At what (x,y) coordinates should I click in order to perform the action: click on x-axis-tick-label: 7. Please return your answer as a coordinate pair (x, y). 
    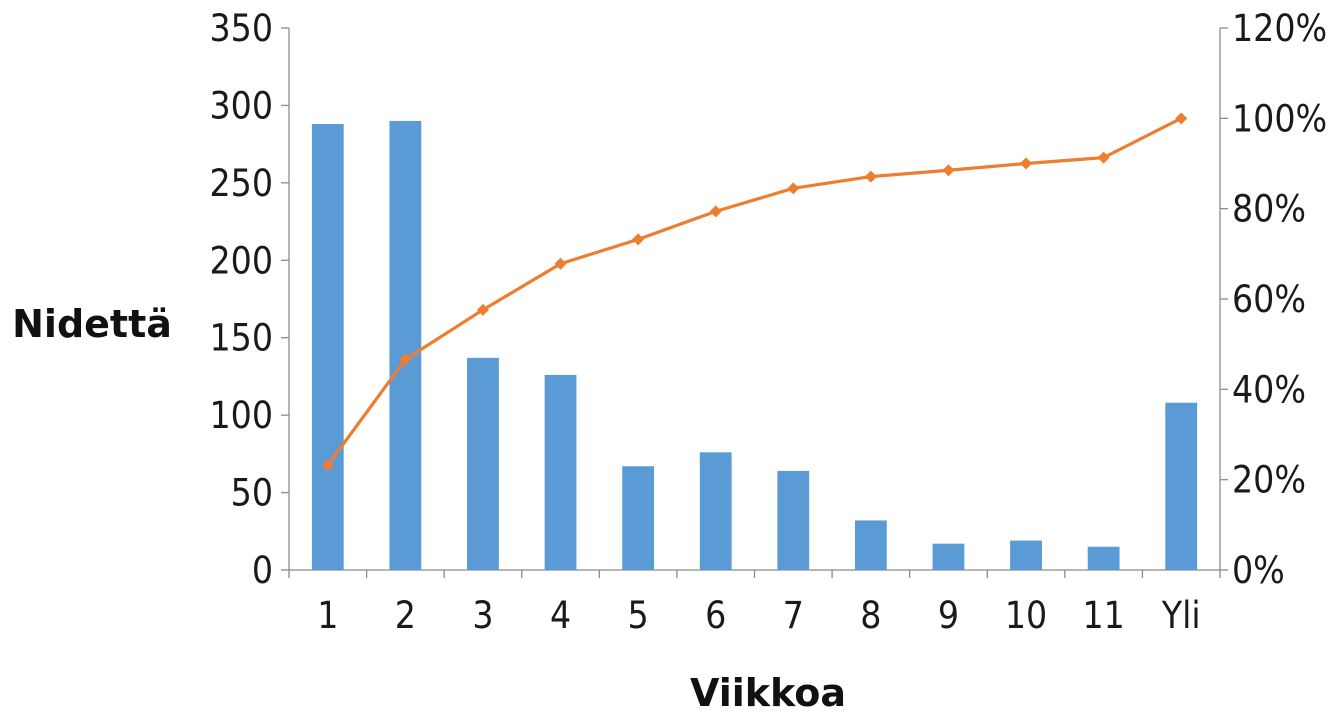
    Looking at the image, I should click on (793, 615).